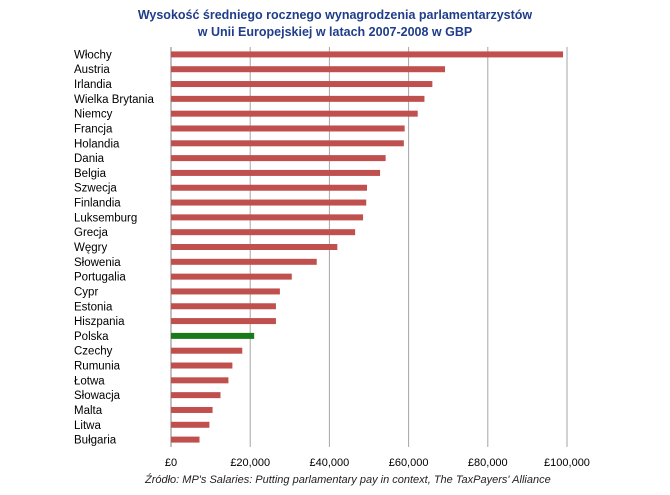  I want to click on category-label: Bułgaria, so click(95, 441).